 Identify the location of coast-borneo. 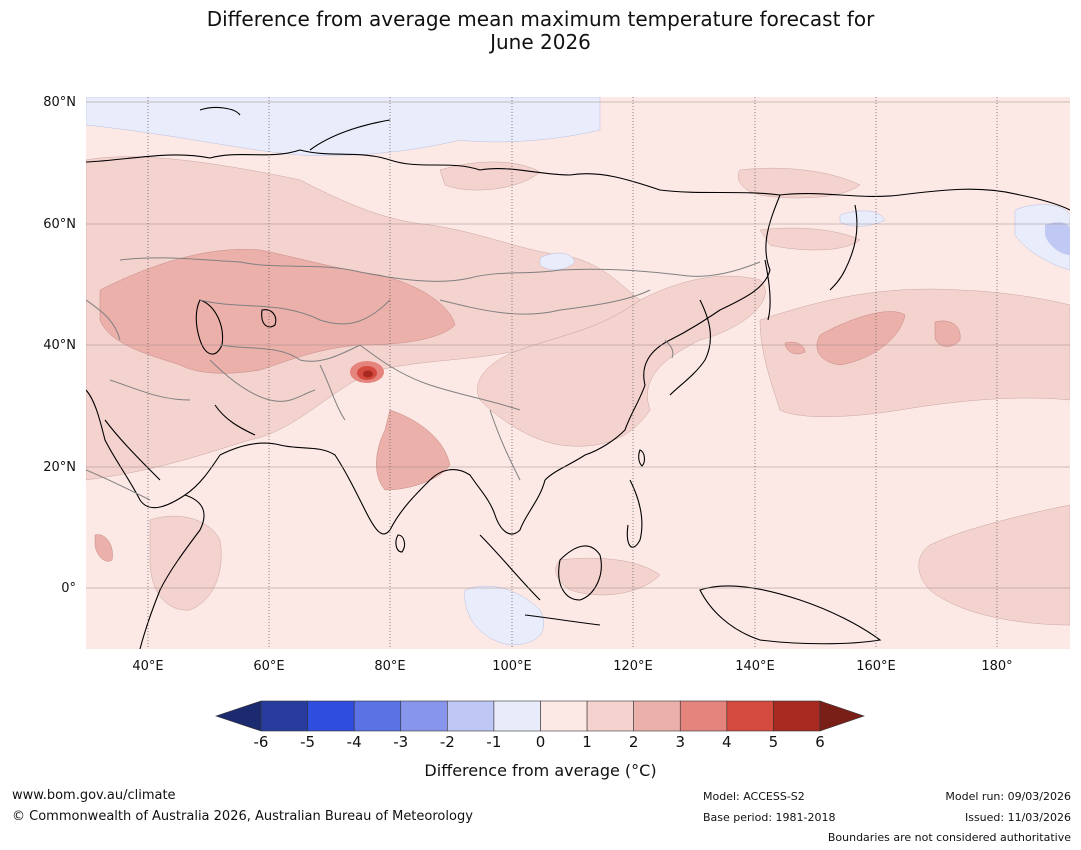
(580, 573).